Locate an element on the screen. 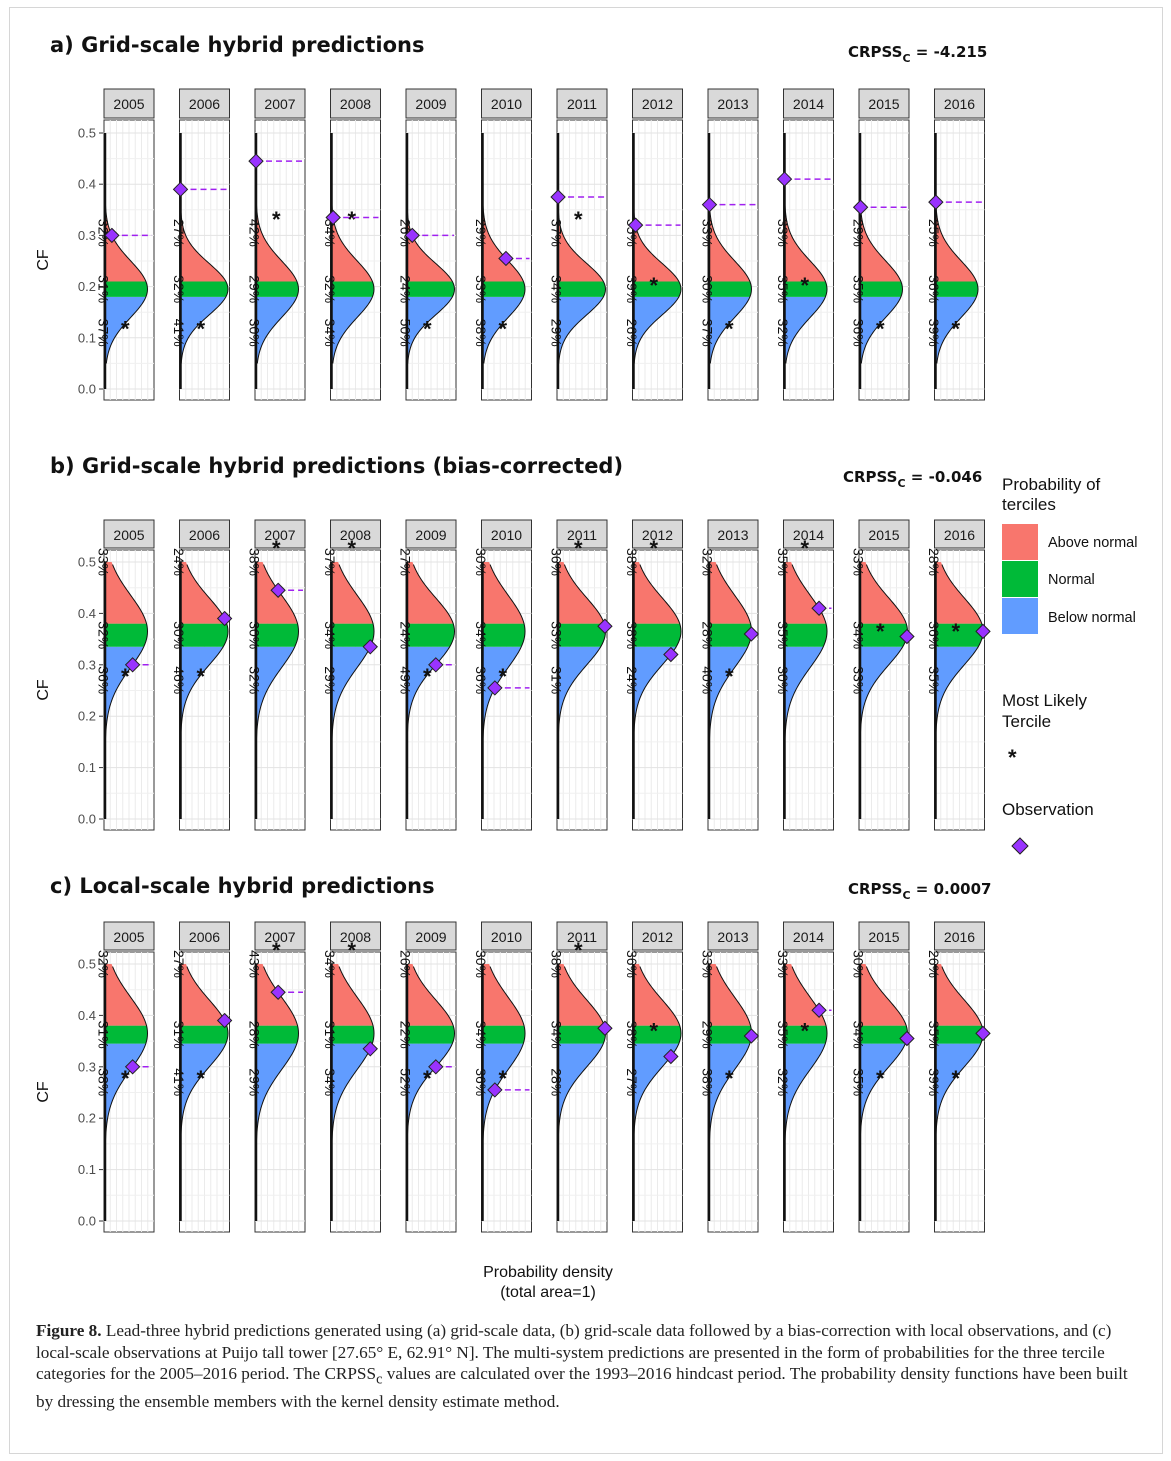  strip-year: 2007 is located at coordinates (279, 104).